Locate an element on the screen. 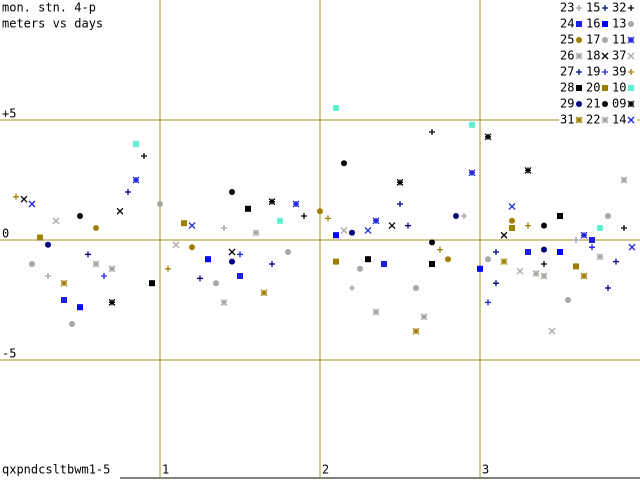  x-tick-label: 3 is located at coordinates (485, 470).